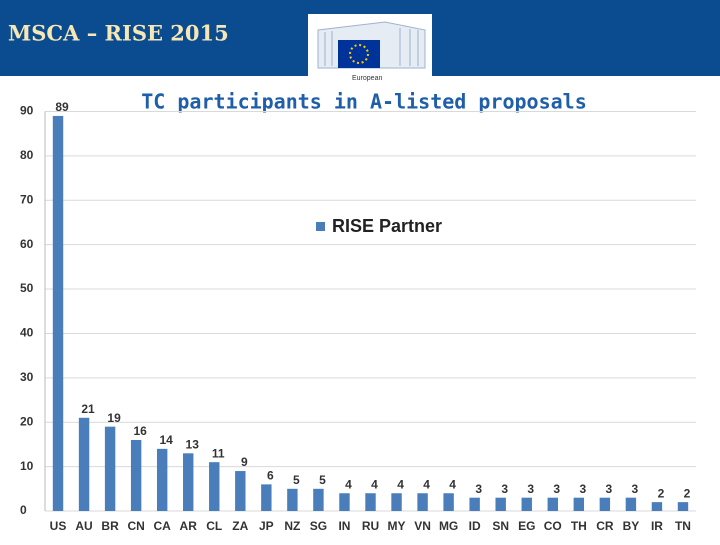  I want to click on value-label: 89, so click(62, 107).